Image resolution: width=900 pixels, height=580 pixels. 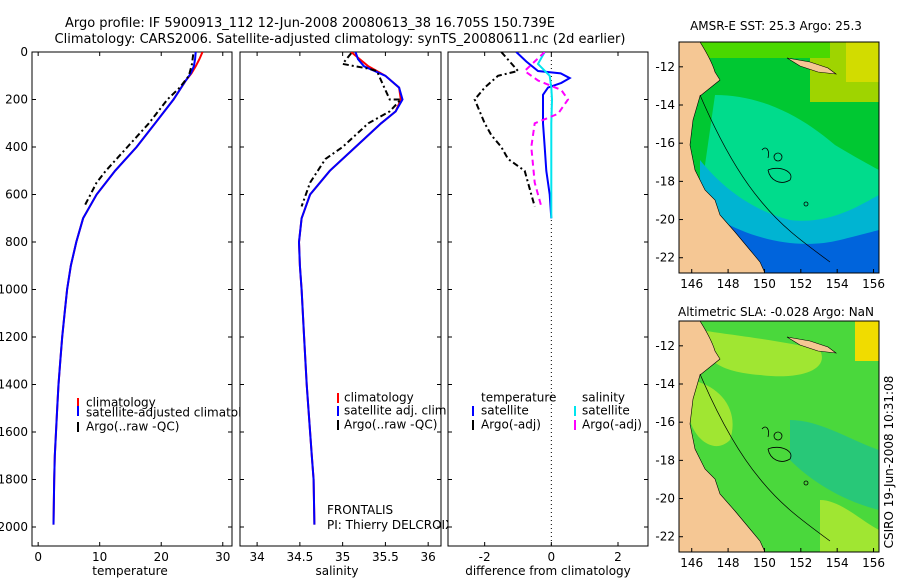 What do you see at coordinates (505, 411) in the screenshot?
I see `difference-legend-temp-satellite: satellite` at bounding box center [505, 411].